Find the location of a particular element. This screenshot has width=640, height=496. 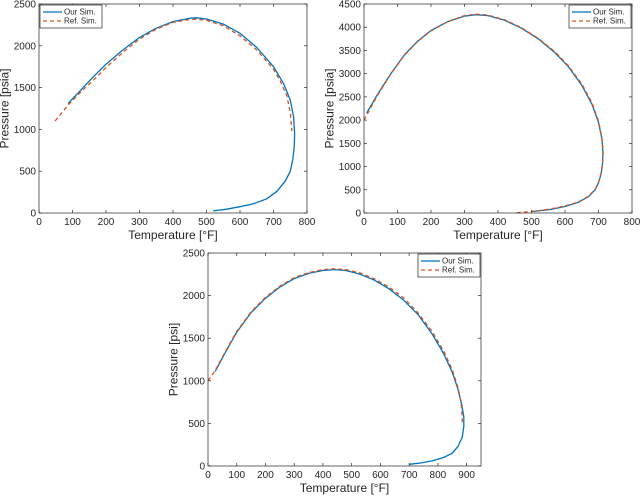

y-tick-label: 3000 is located at coordinates (350, 74).